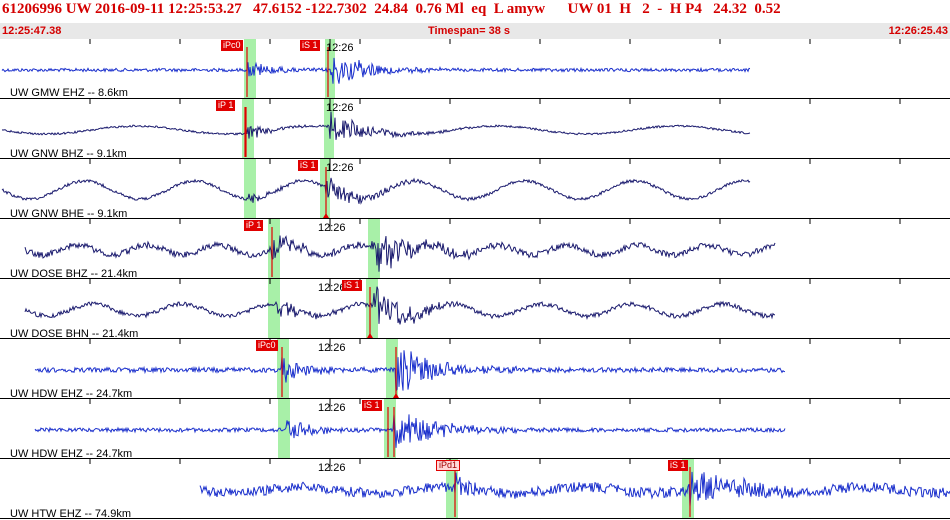  I want to click on timespan-value: 38 s, so click(498, 31).